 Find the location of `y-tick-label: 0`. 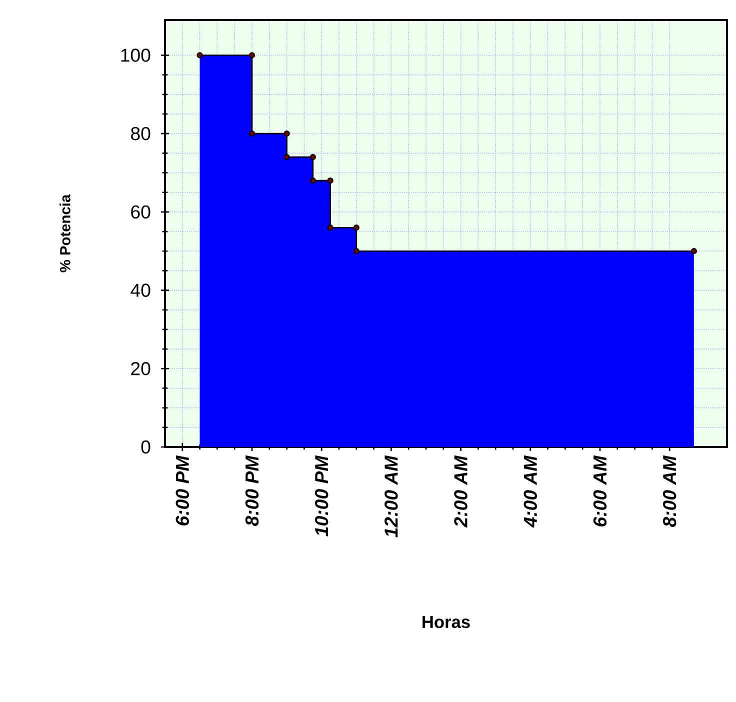

y-tick-label: 0 is located at coordinates (145, 447).